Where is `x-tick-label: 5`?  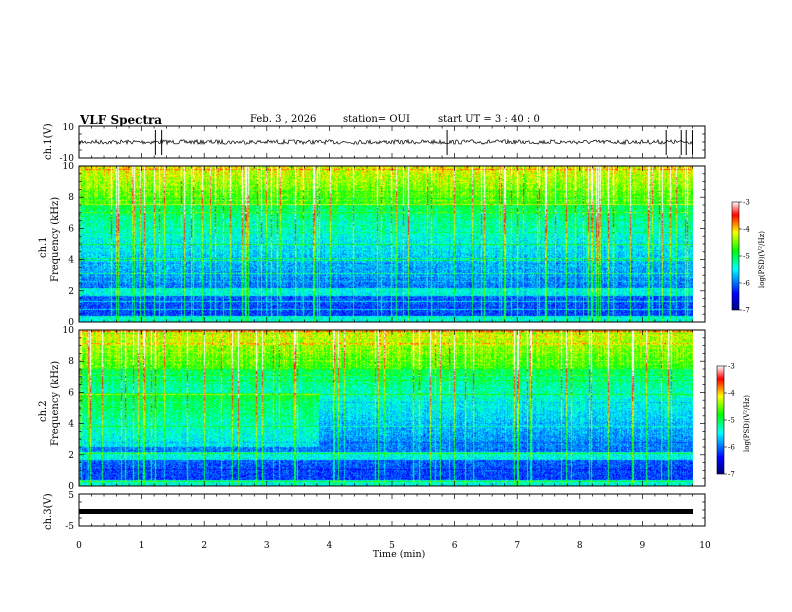
x-tick-label: 5 is located at coordinates (392, 546).